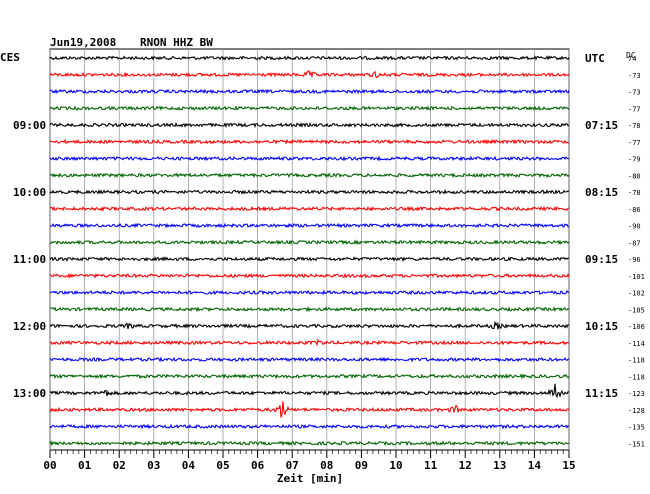 This screenshot has height=494, width=650. I want to click on x-tick-label: 15, so click(568, 465).